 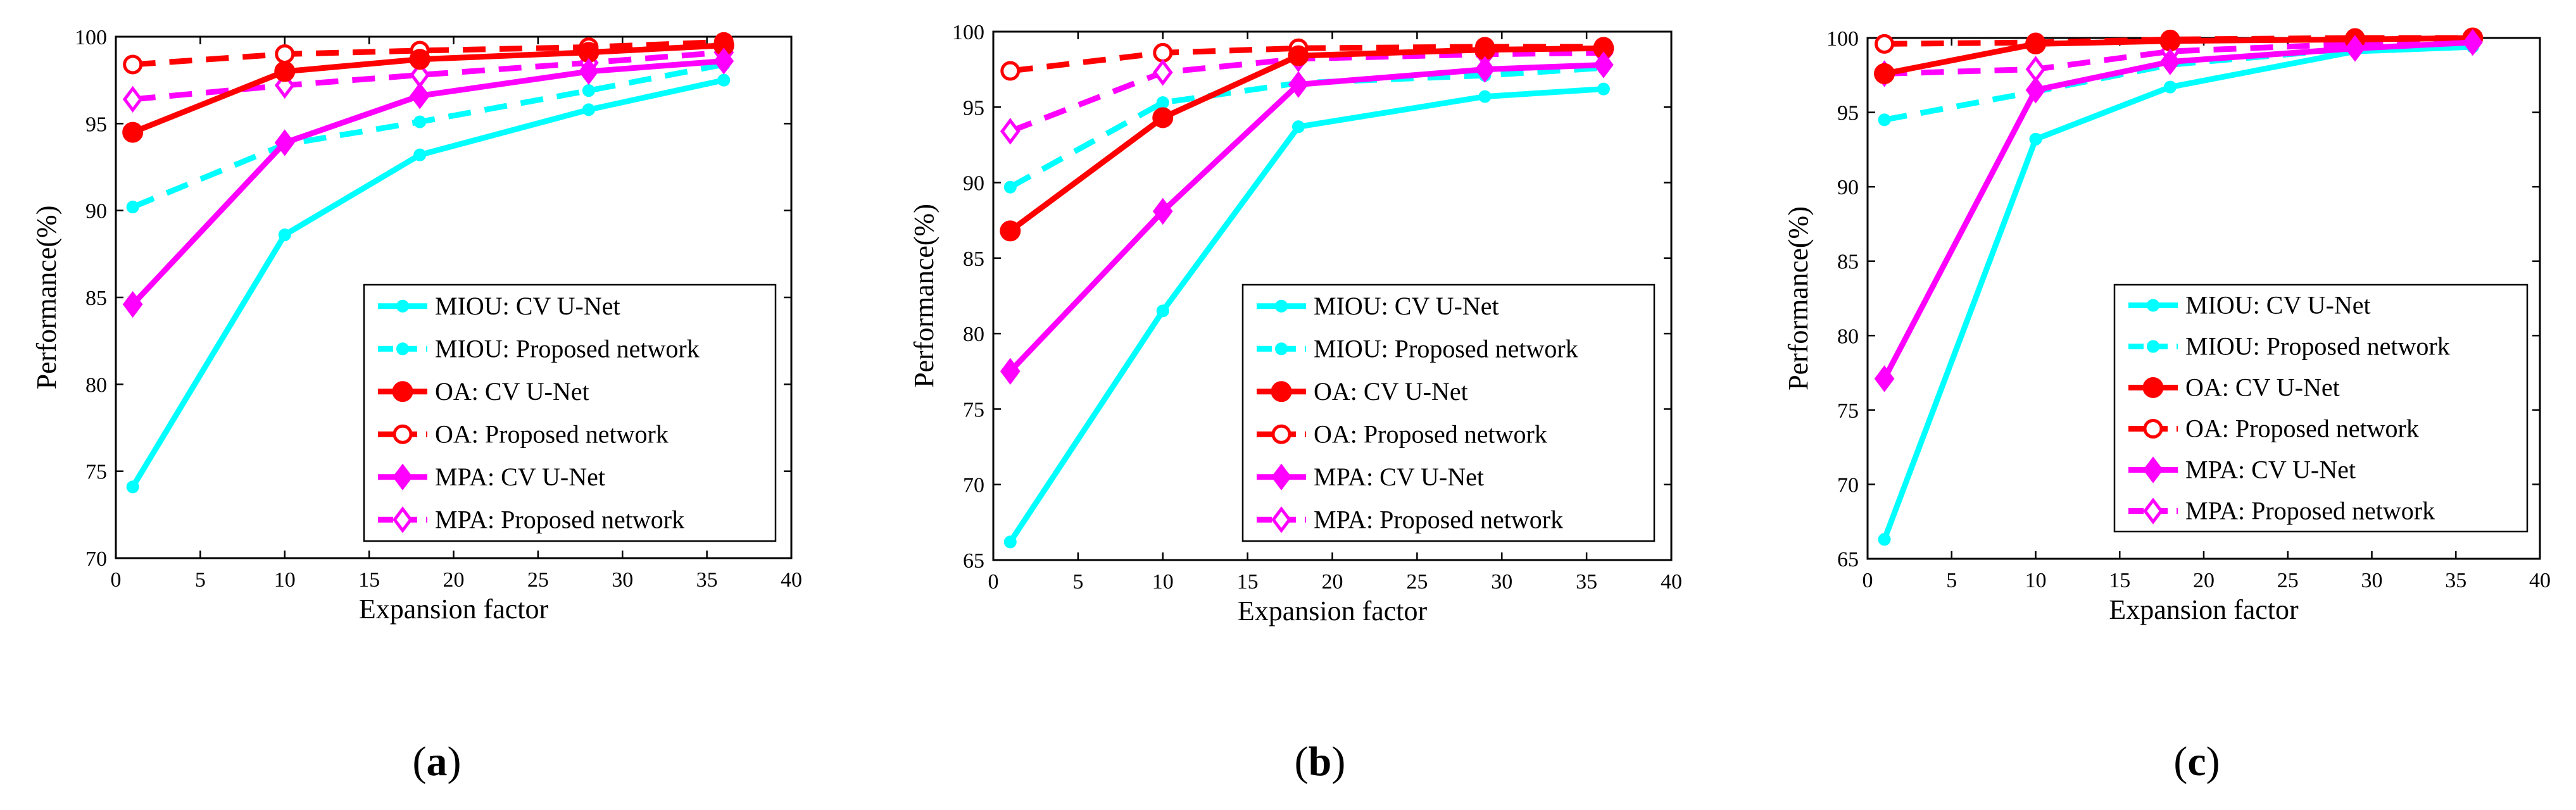 What do you see at coordinates (1320, 761) in the screenshot?
I see `panel-letter: b` at bounding box center [1320, 761].